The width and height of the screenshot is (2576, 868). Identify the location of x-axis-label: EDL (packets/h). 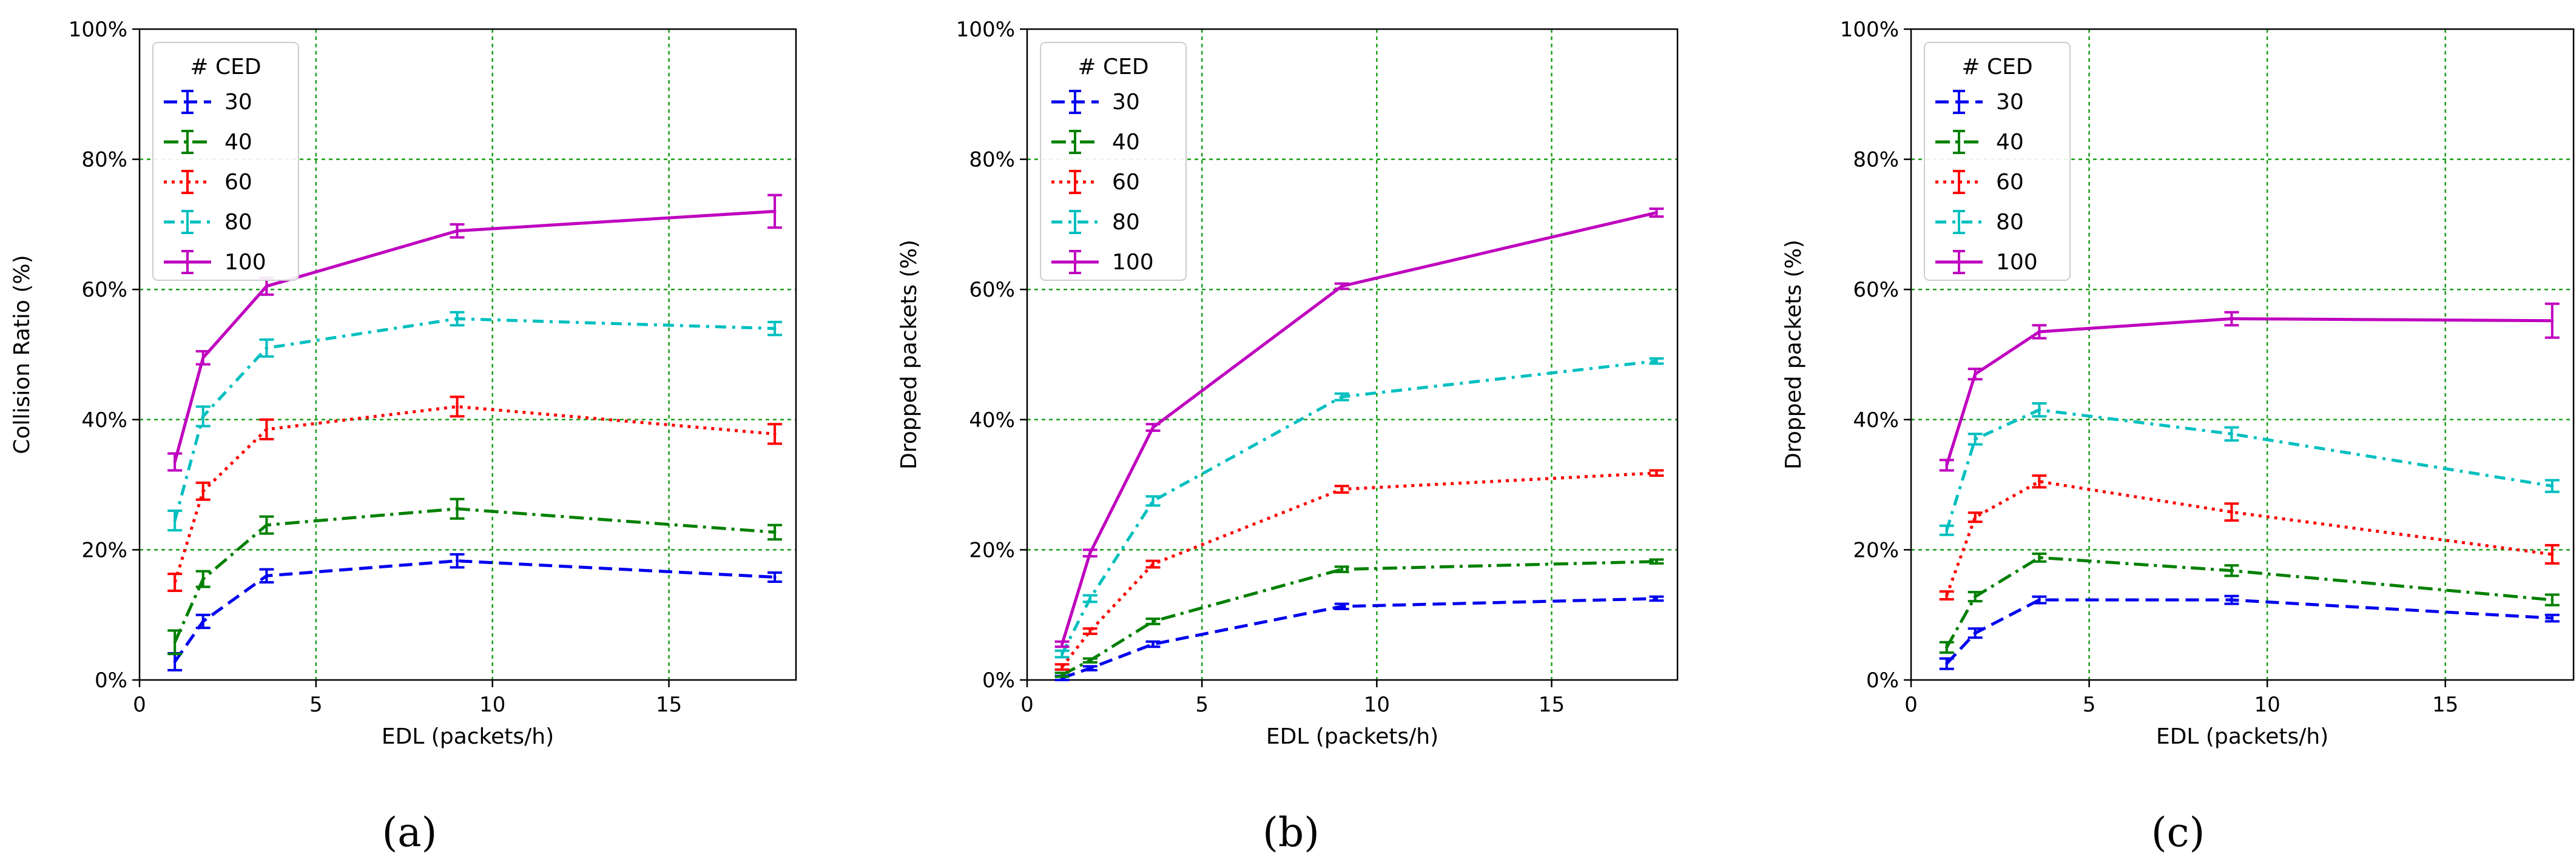
(1352, 736).